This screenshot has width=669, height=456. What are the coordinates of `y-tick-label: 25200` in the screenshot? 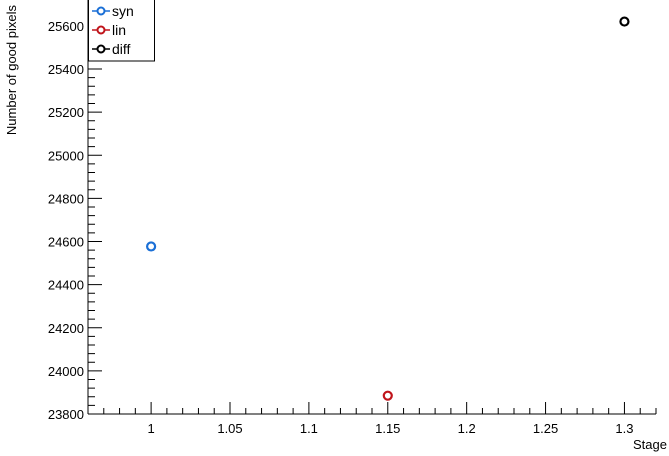 It's located at (66, 112).